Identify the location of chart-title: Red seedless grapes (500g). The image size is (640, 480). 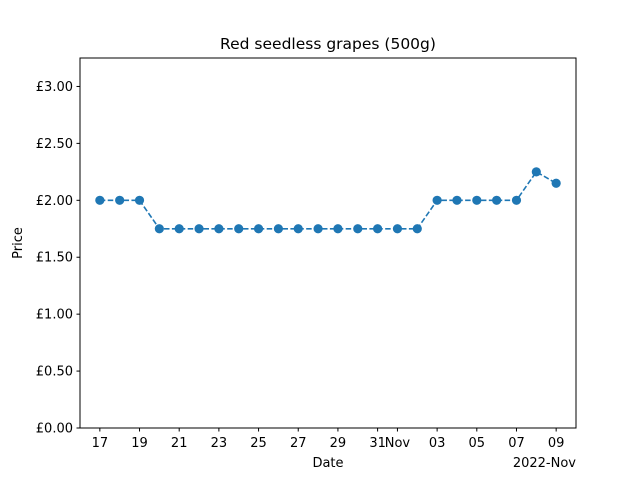
(328, 44).